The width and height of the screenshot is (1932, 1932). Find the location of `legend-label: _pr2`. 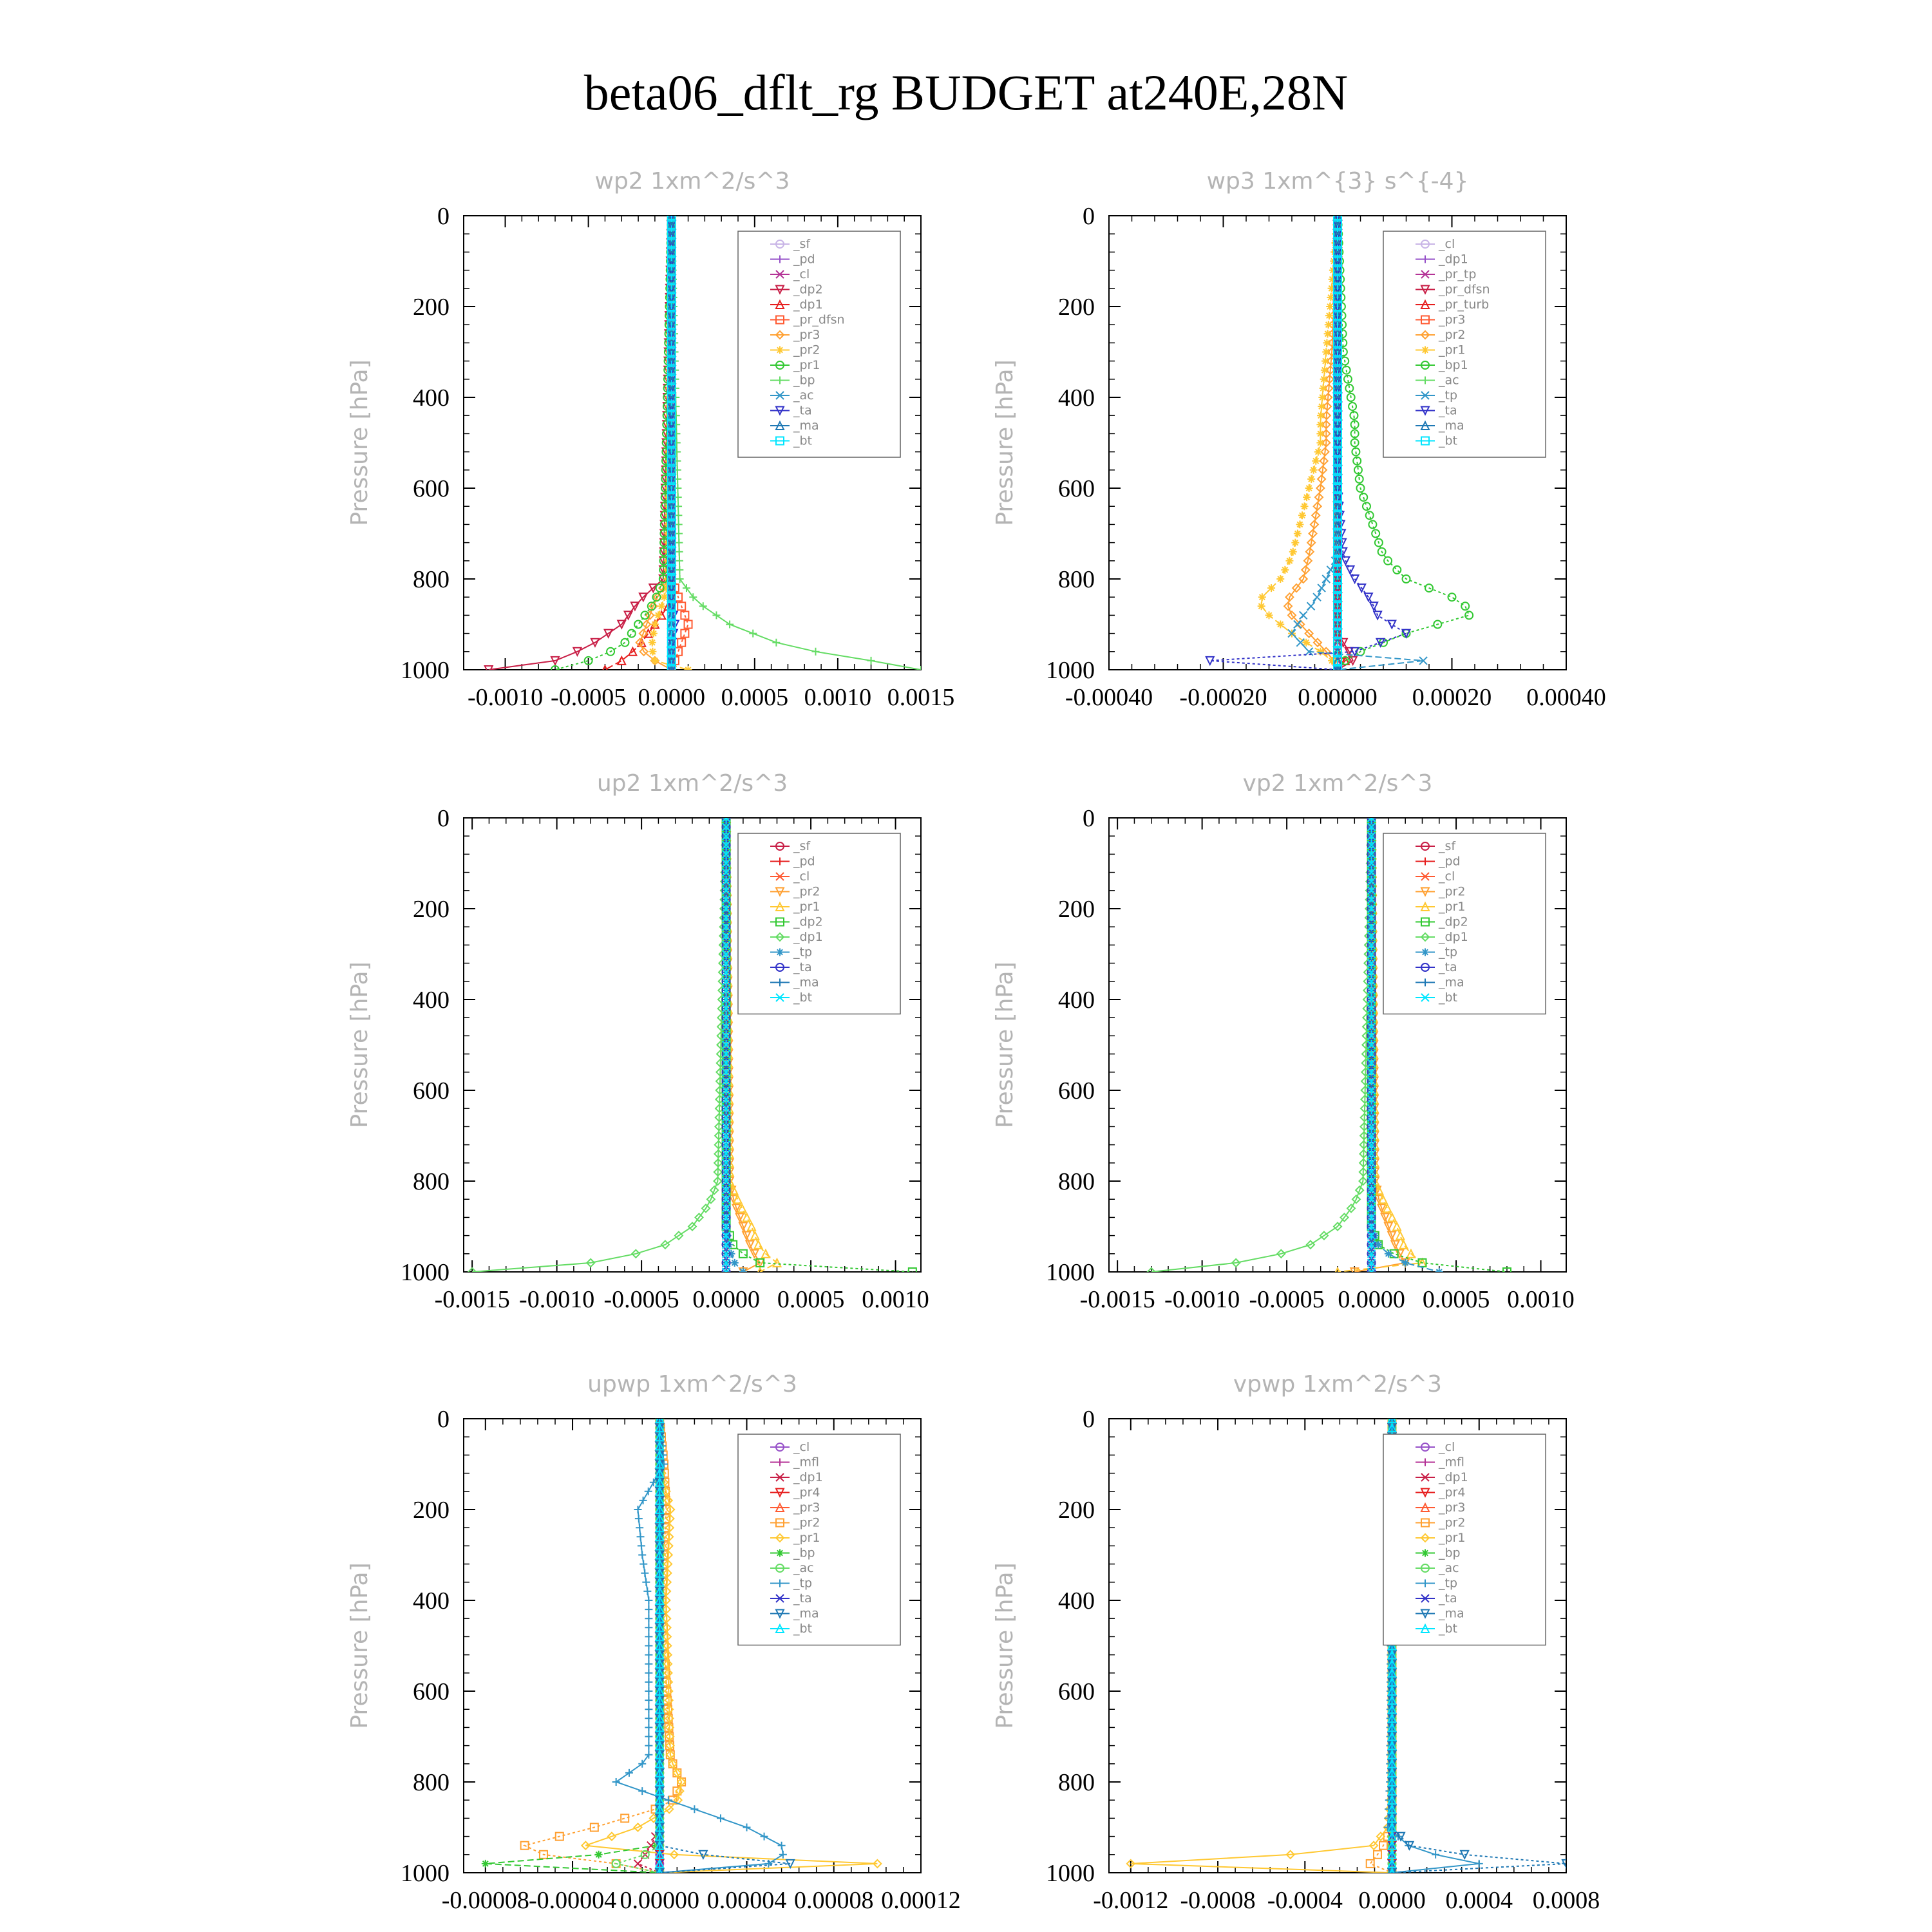

legend-label: _pr2 is located at coordinates (807, 1523).